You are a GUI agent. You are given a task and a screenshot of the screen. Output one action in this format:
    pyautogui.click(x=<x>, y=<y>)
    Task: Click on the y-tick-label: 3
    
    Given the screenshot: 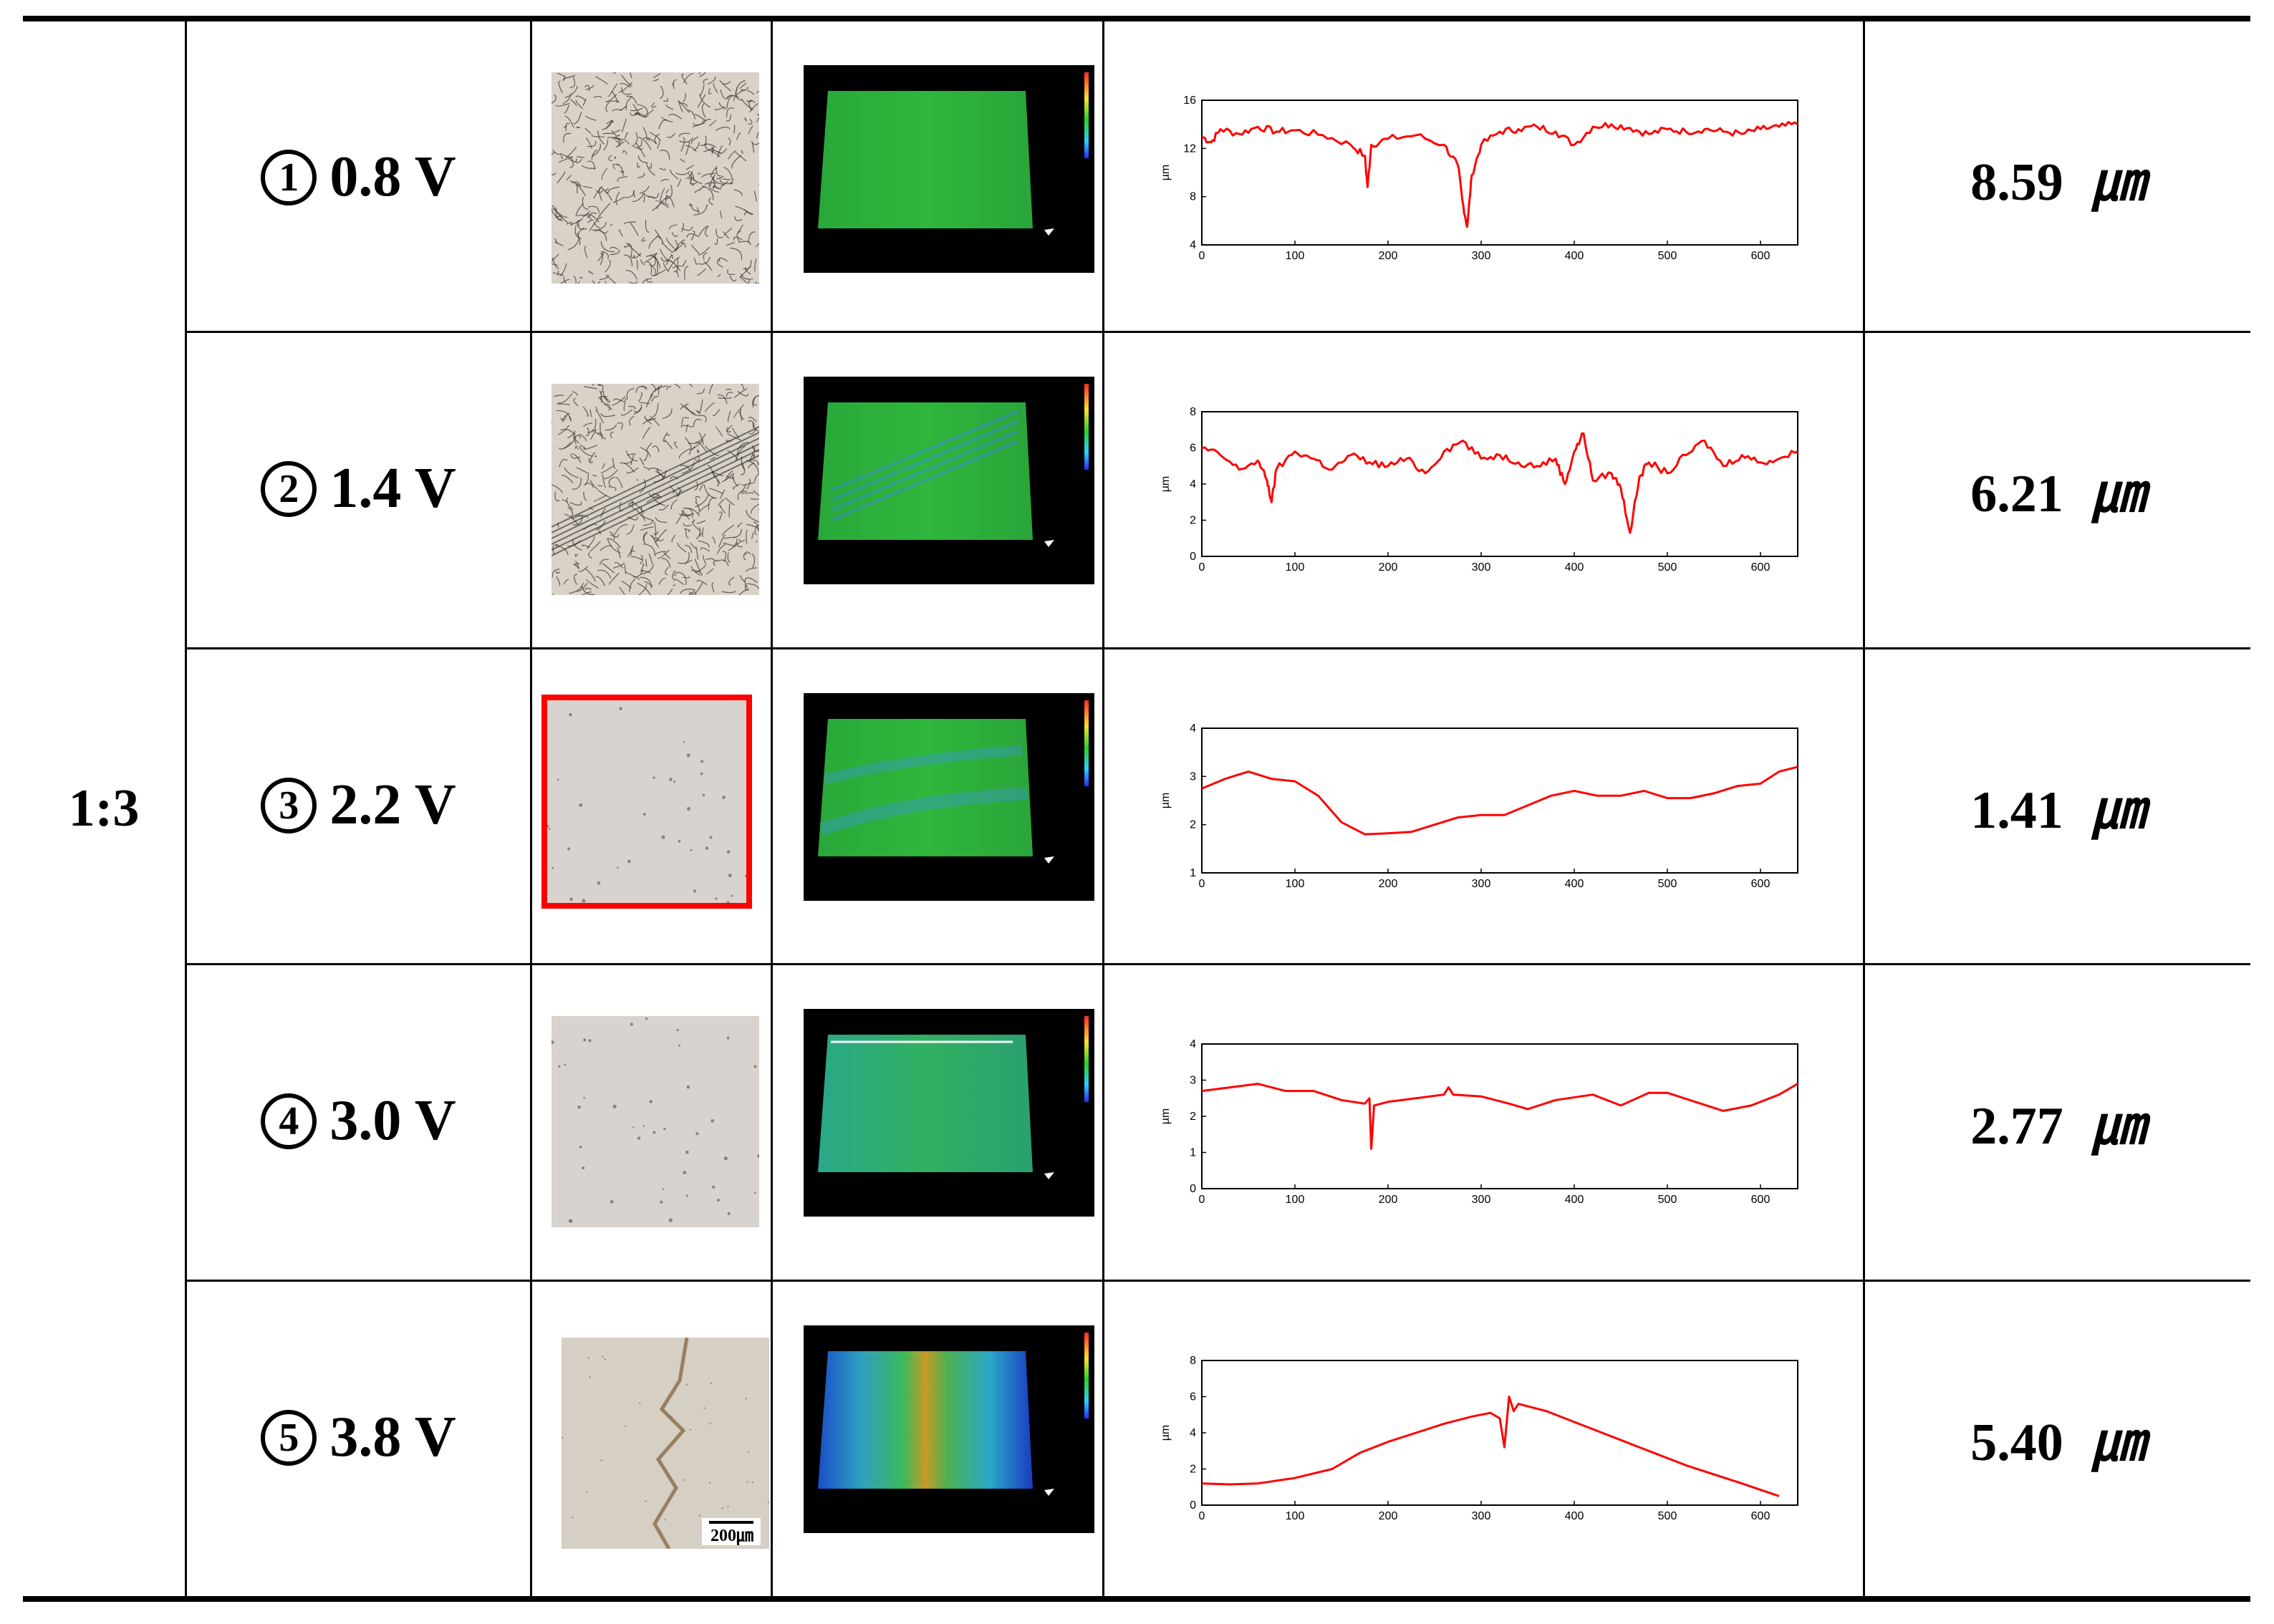 What is the action you would take?
    pyautogui.click(x=1193, y=1081)
    